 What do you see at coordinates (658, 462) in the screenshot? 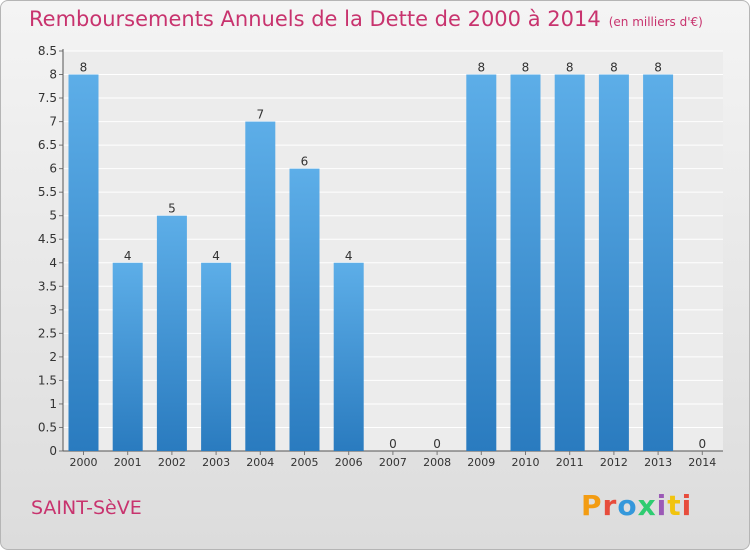
I see `x-tick-label-2013: 2013` at bounding box center [658, 462].